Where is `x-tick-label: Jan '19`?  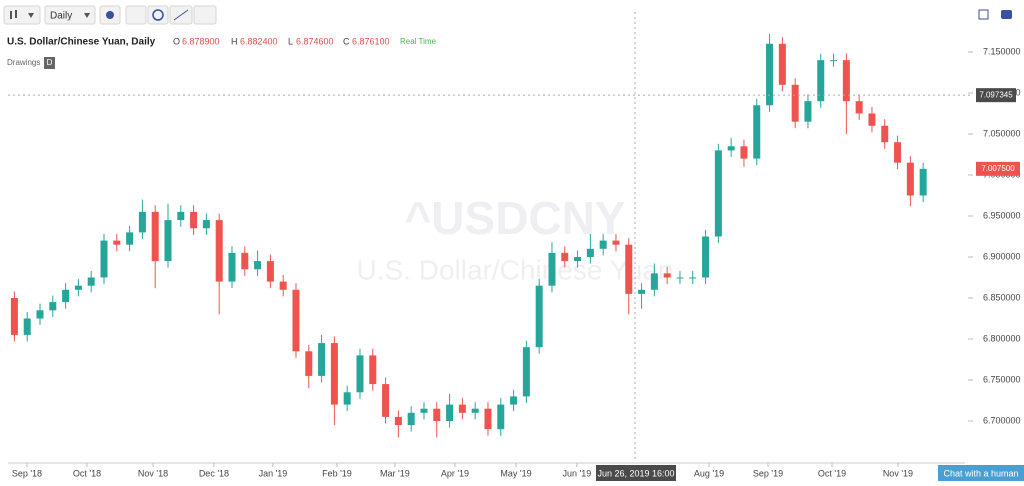 x-tick-label: Jan '19 is located at coordinates (273, 473).